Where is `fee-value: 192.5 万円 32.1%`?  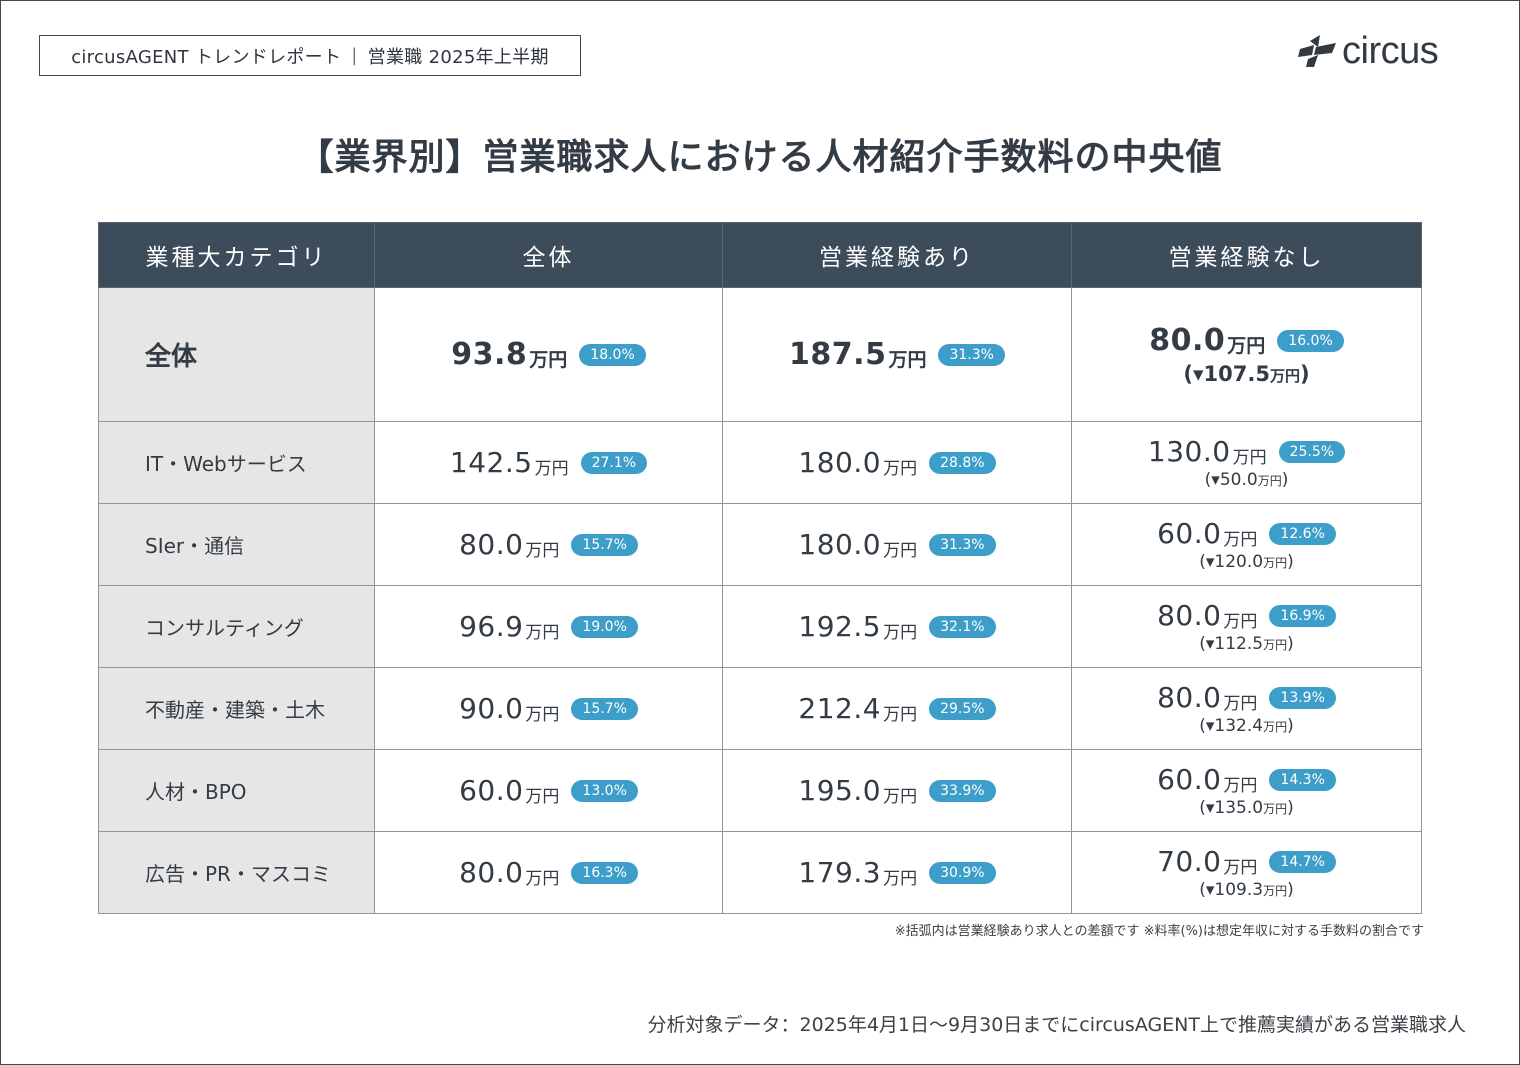 fee-value: 192.5 万円 32.1% is located at coordinates (897, 626).